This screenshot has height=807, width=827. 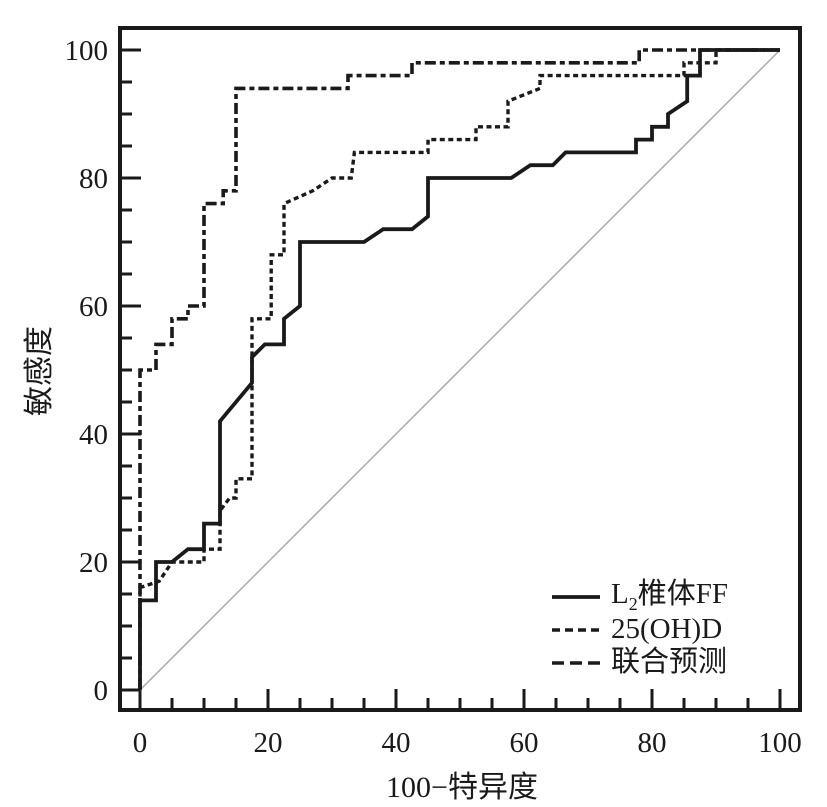 What do you see at coordinates (780, 743) in the screenshot?
I see `x-tick-label: 100` at bounding box center [780, 743].